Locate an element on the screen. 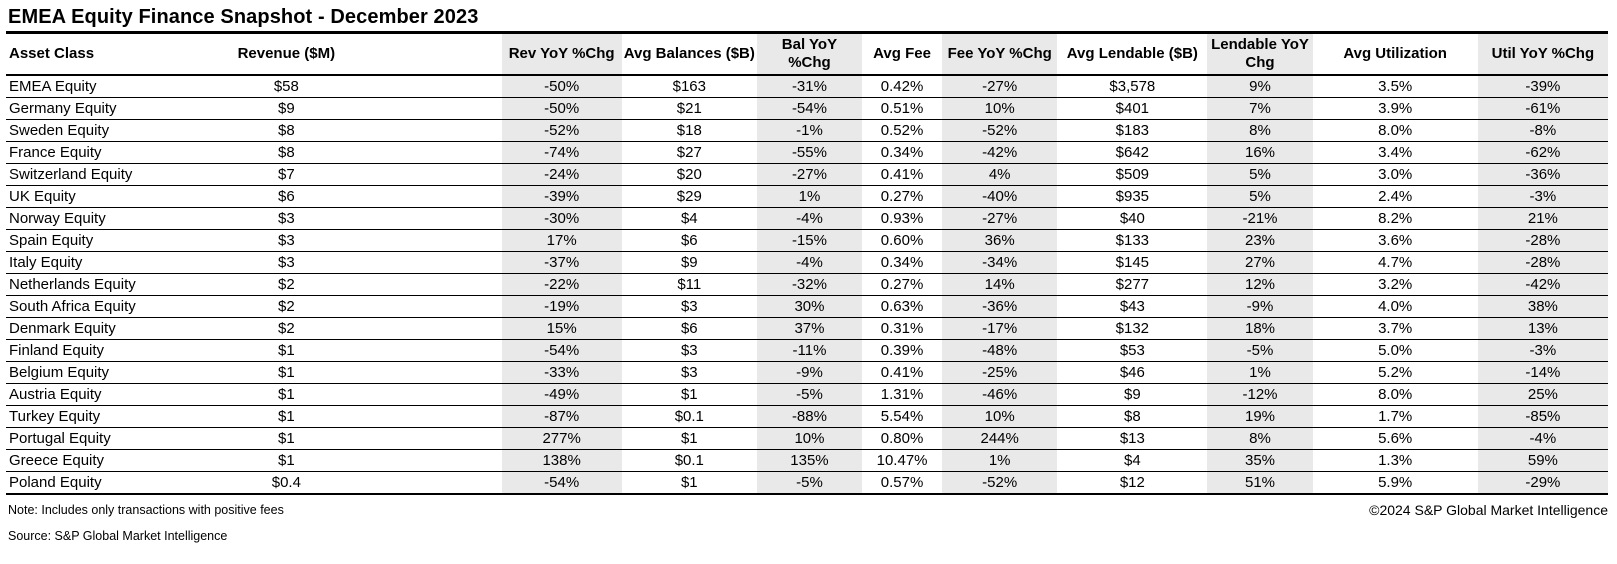  cell-avg-fee: 5.54% is located at coordinates (902, 416).